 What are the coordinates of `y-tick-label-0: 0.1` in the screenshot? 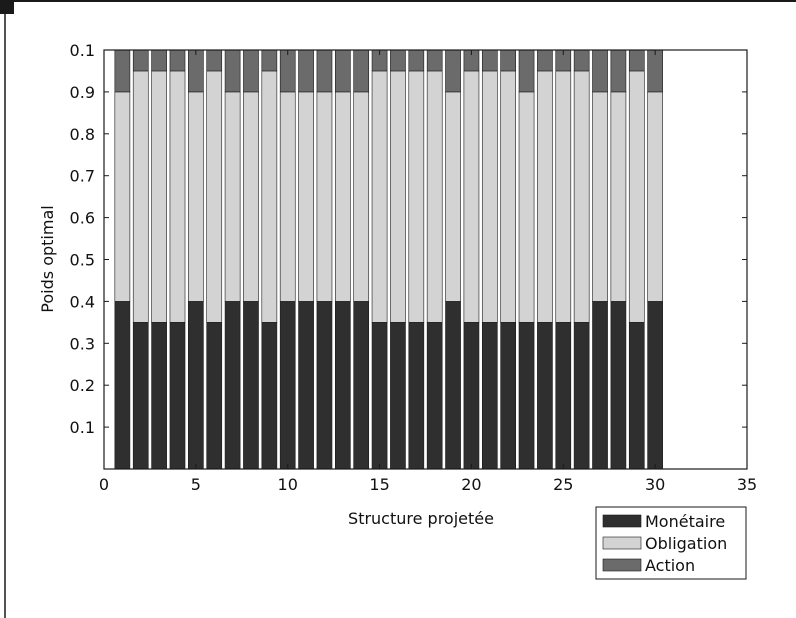 It's located at (82, 427).